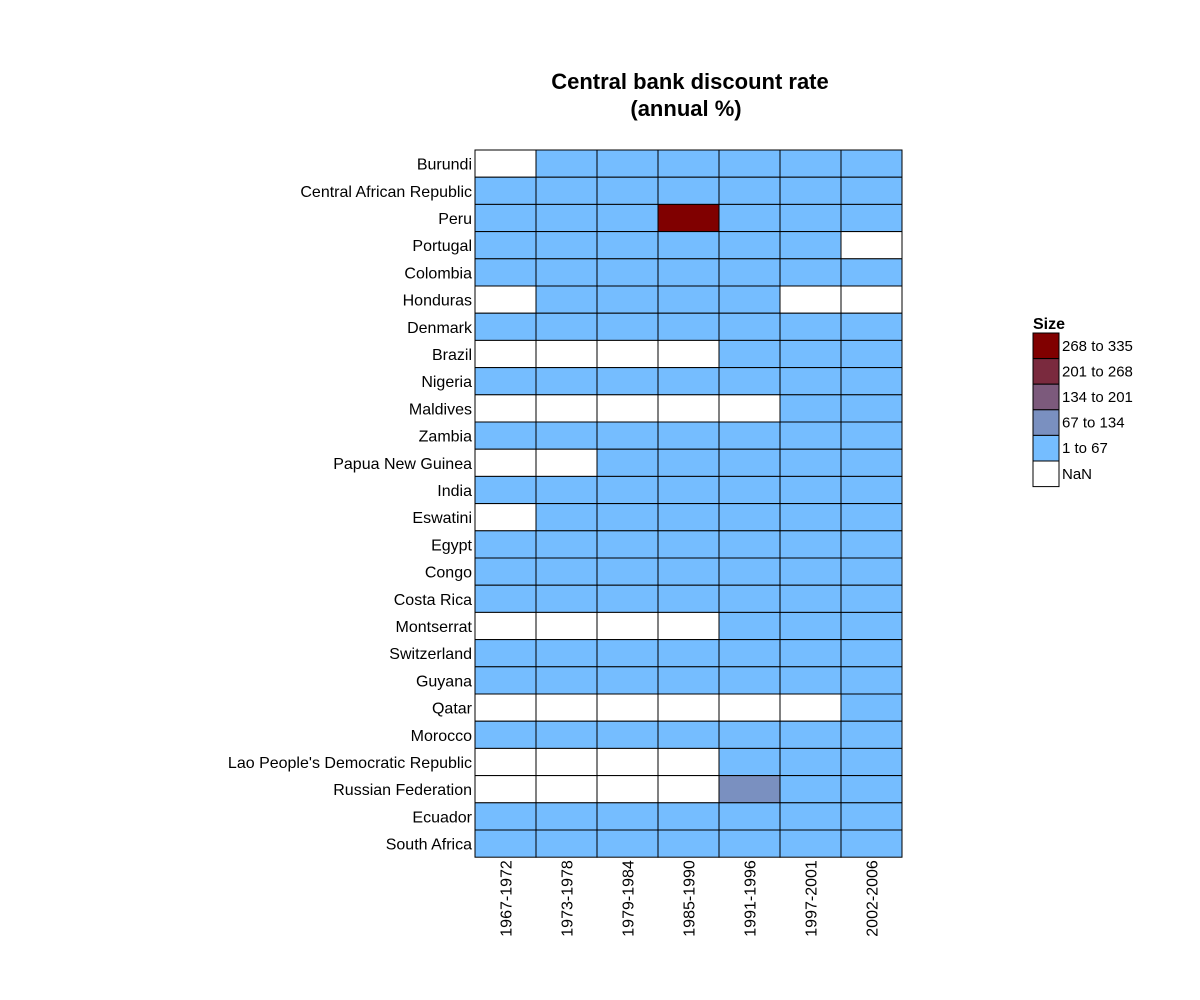 The width and height of the screenshot is (1200, 1000). Describe the element at coordinates (566, 789) in the screenshot. I see `heatmap-cell-russian-federation-1973-1978` at that location.